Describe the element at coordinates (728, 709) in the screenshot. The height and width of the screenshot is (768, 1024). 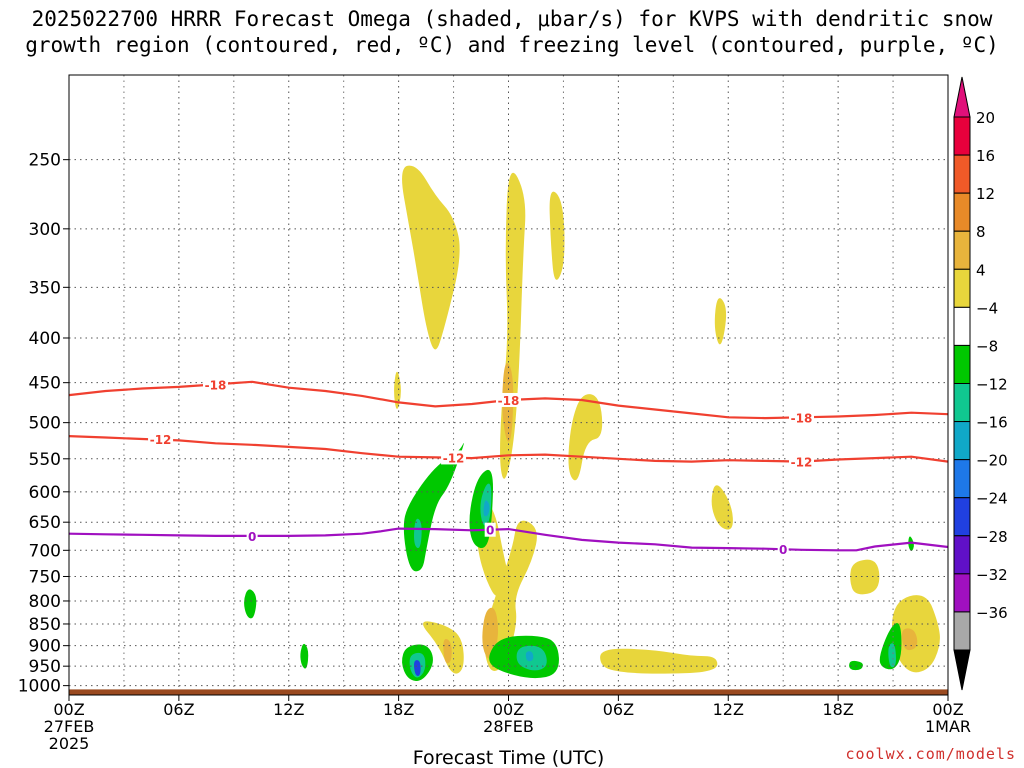
I see `x-tick-label-6-0: 12Z` at that location.